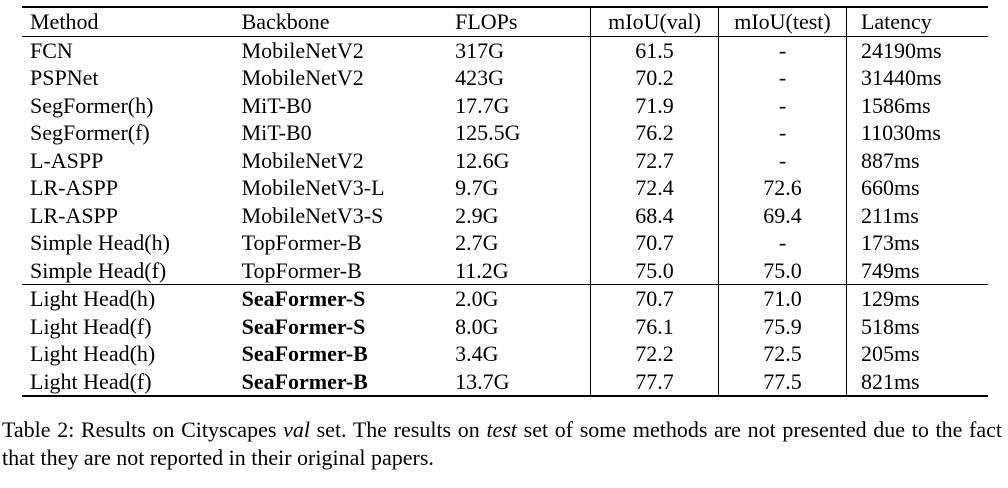 The height and width of the screenshot is (488, 1008). I want to click on cell-backbone: MobileNetV3-S, so click(312, 215).